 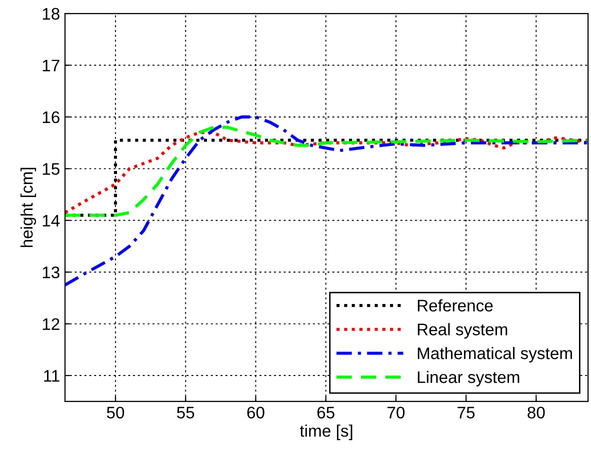 I want to click on y-tick-label: 13, so click(x=51, y=272).